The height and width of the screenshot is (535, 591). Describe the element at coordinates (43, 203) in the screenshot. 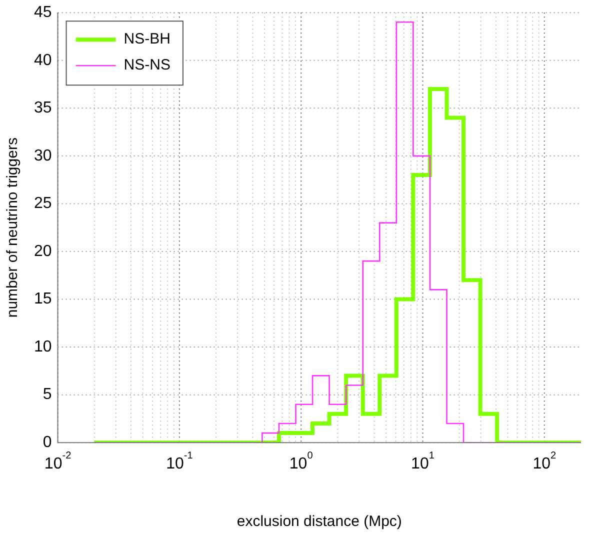

I see `y-tick-label: 25` at that location.